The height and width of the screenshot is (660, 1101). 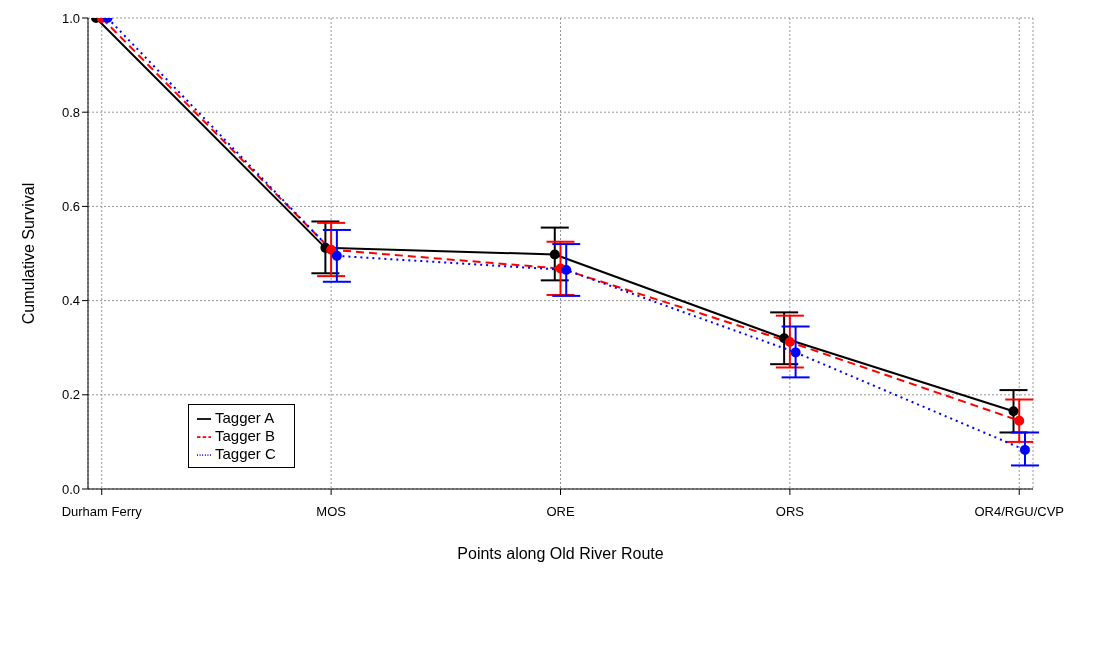 What do you see at coordinates (245, 435) in the screenshot?
I see `legend-label: Tagger B` at bounding box center [245, 435].